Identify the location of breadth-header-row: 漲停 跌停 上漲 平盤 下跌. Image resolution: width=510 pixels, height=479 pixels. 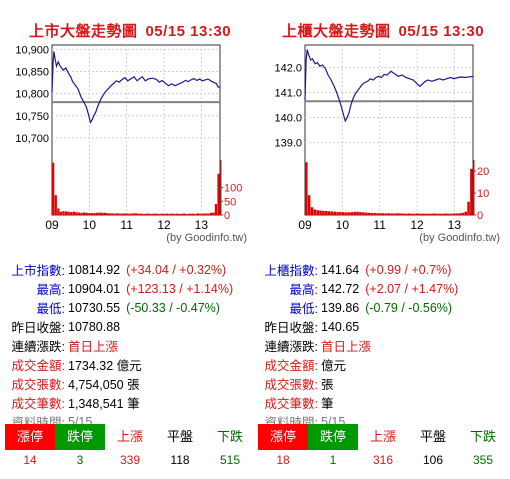
(130, 437).